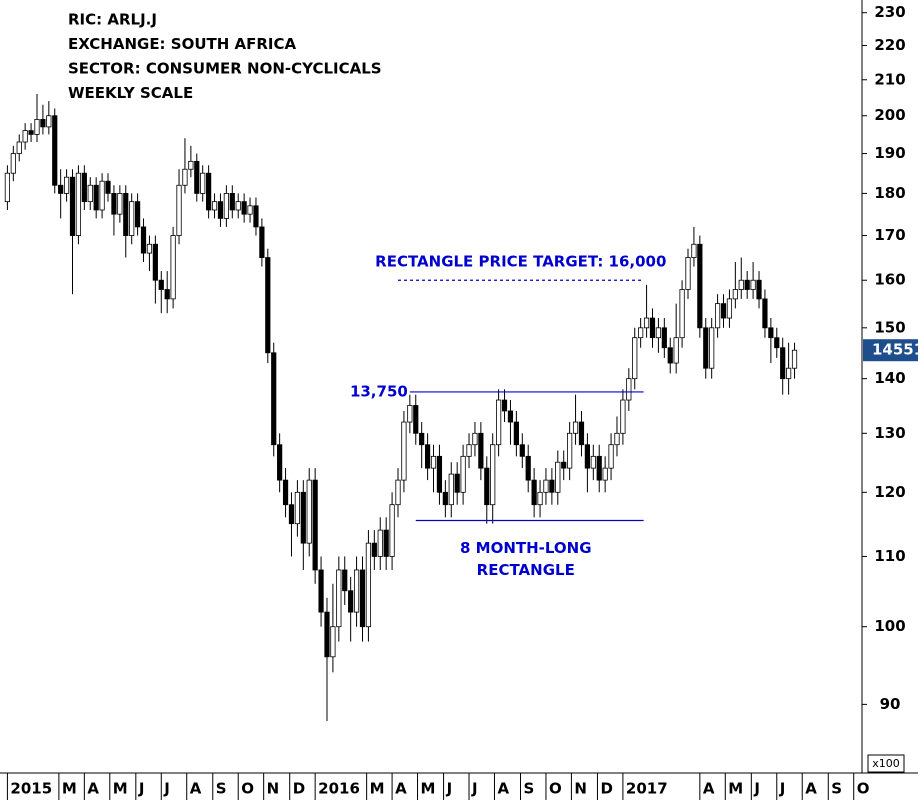 Image resolution: width=918 pixels, height=800 pixels. I want to click on y-tick-label: 100, so click(889, 626).